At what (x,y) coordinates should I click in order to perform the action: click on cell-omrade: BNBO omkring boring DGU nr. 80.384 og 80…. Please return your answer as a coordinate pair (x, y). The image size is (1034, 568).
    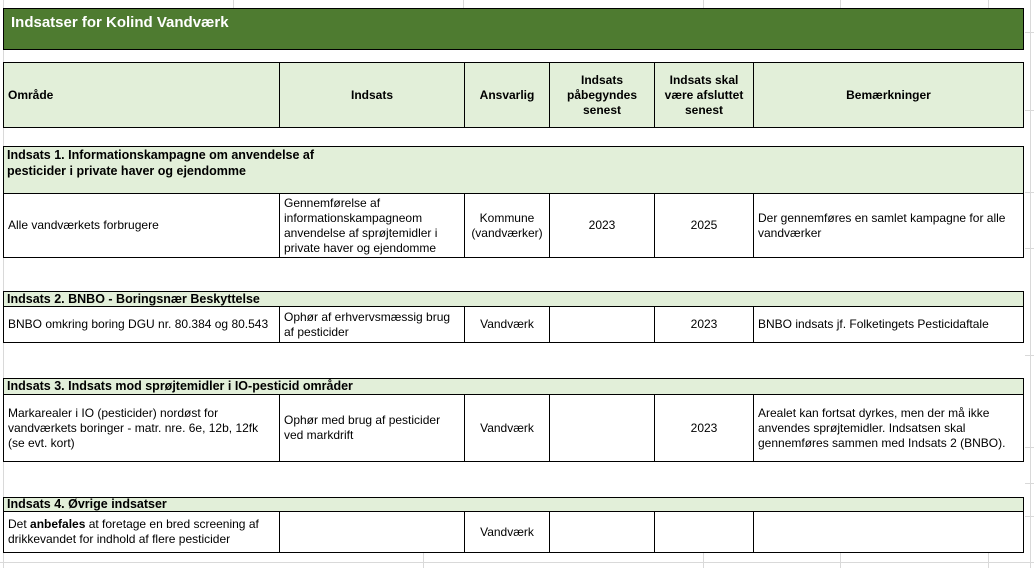
    Looking at the image, I should click on (138, 324).